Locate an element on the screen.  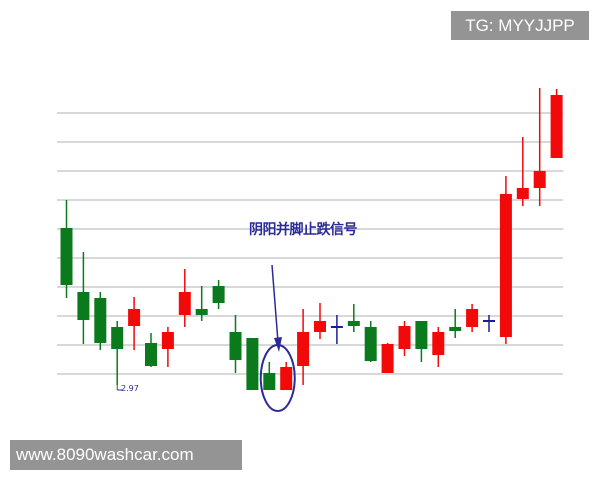
watermark-top: TG: MYYJJPP is located at coordinates (520, 25).